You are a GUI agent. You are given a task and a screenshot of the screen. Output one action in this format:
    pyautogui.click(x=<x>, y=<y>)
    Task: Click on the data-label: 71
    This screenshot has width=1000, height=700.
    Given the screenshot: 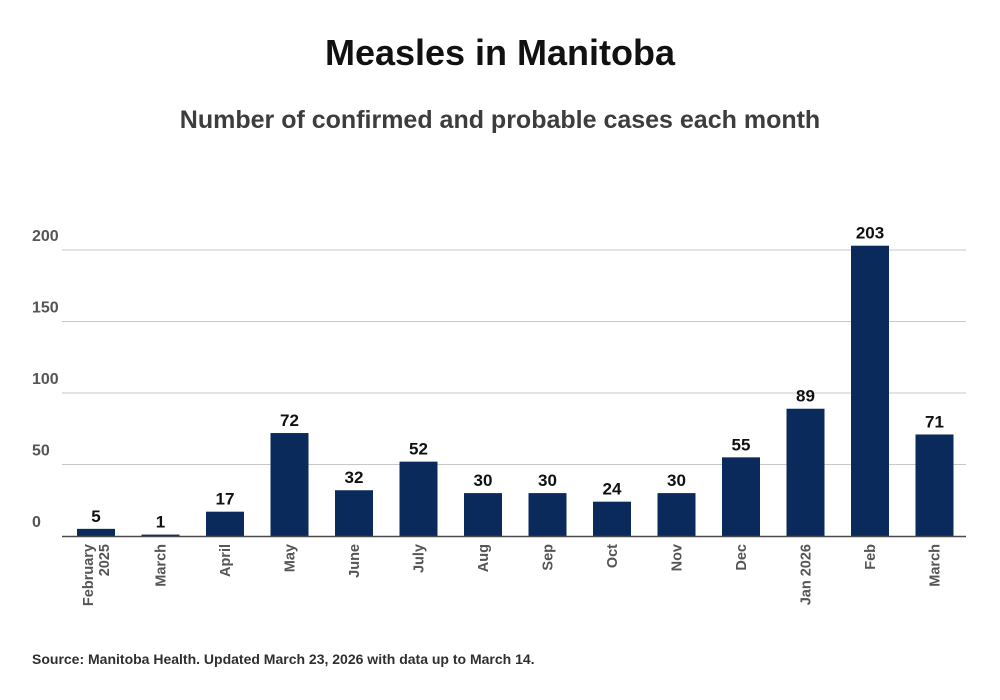 What is the action you would take?
    pyautogui.click(x=934, y=421)
    